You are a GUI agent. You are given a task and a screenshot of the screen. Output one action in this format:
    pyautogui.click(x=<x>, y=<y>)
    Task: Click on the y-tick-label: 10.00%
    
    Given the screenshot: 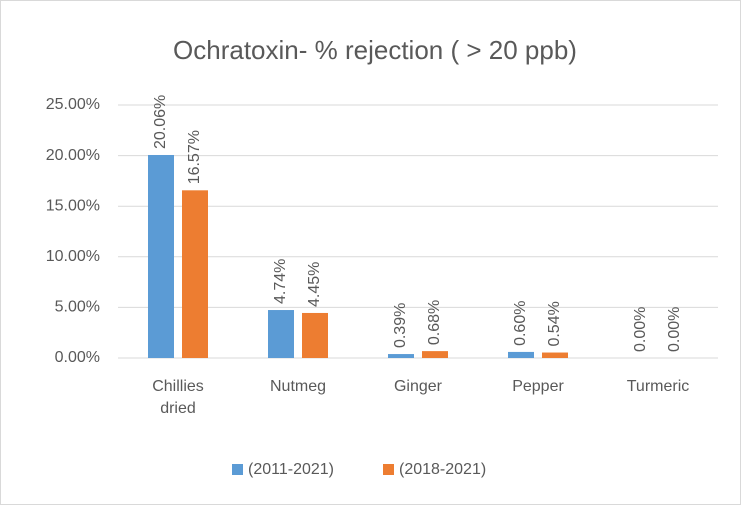 What is the action you would take?
    pyautogui.click(x=73, y=256)
    